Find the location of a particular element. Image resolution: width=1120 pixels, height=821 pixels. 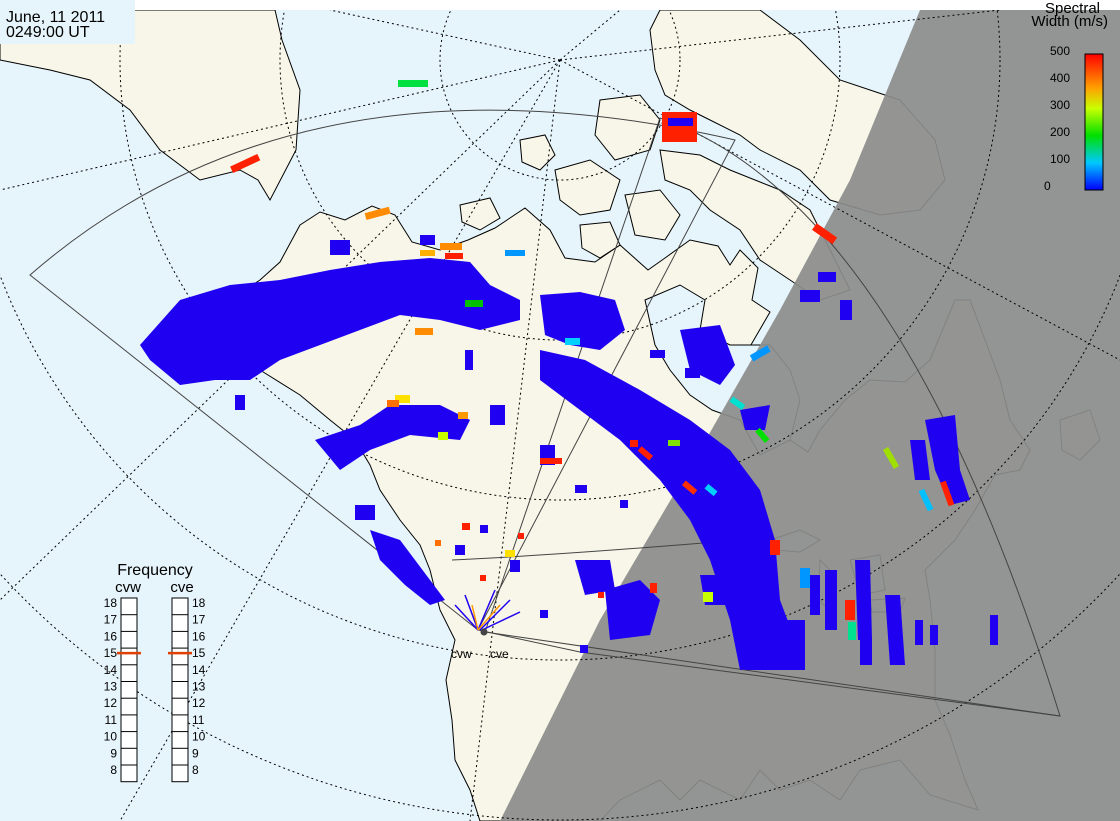

frequency-title: Frequency is located at coordinates (155, 570).